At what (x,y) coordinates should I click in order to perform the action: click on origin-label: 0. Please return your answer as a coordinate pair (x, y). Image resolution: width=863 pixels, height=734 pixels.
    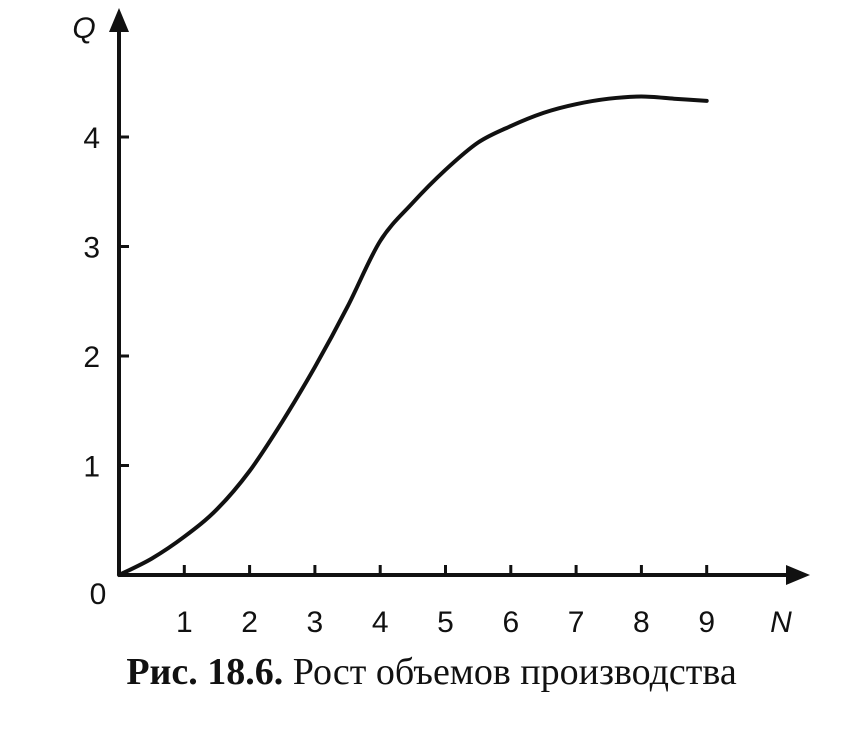
    Looking at the image, I should click on (98, 594).